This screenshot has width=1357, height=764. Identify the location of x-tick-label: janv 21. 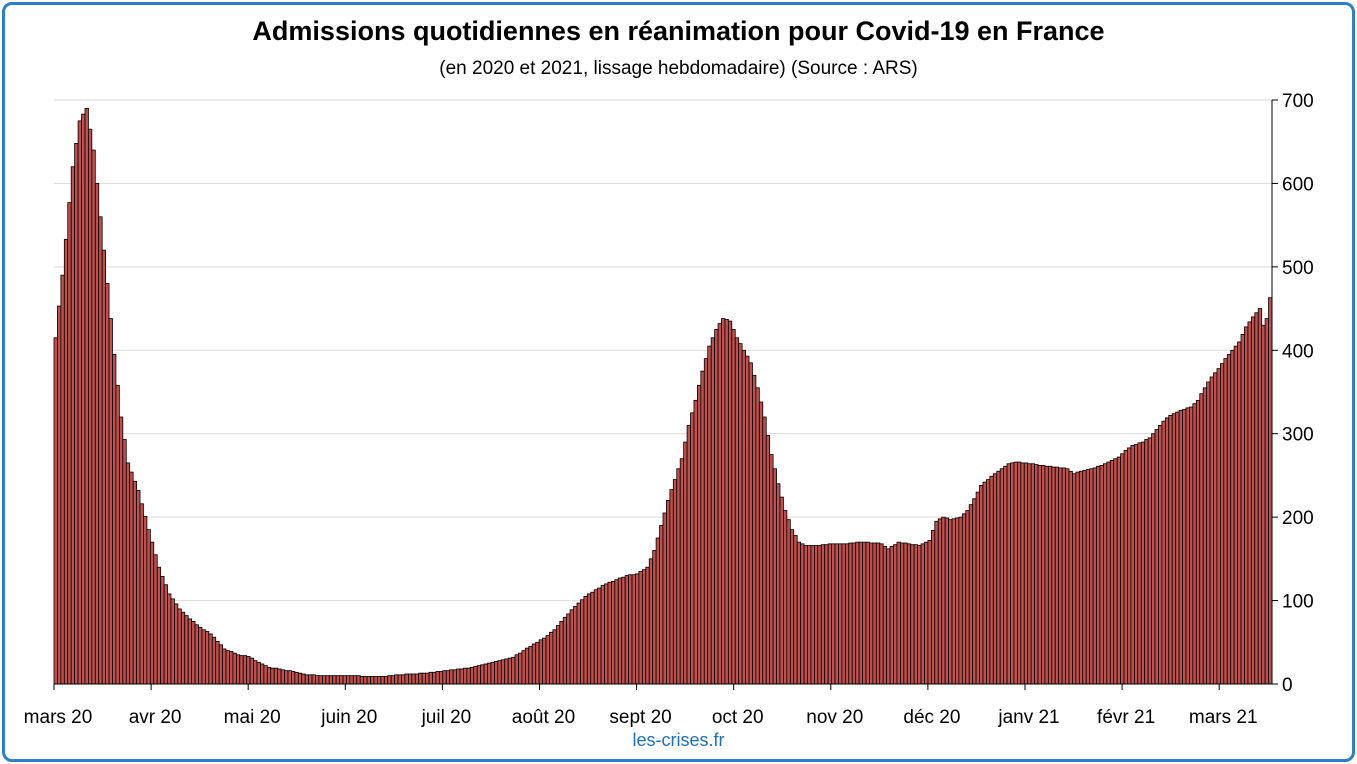
(1028, 717).